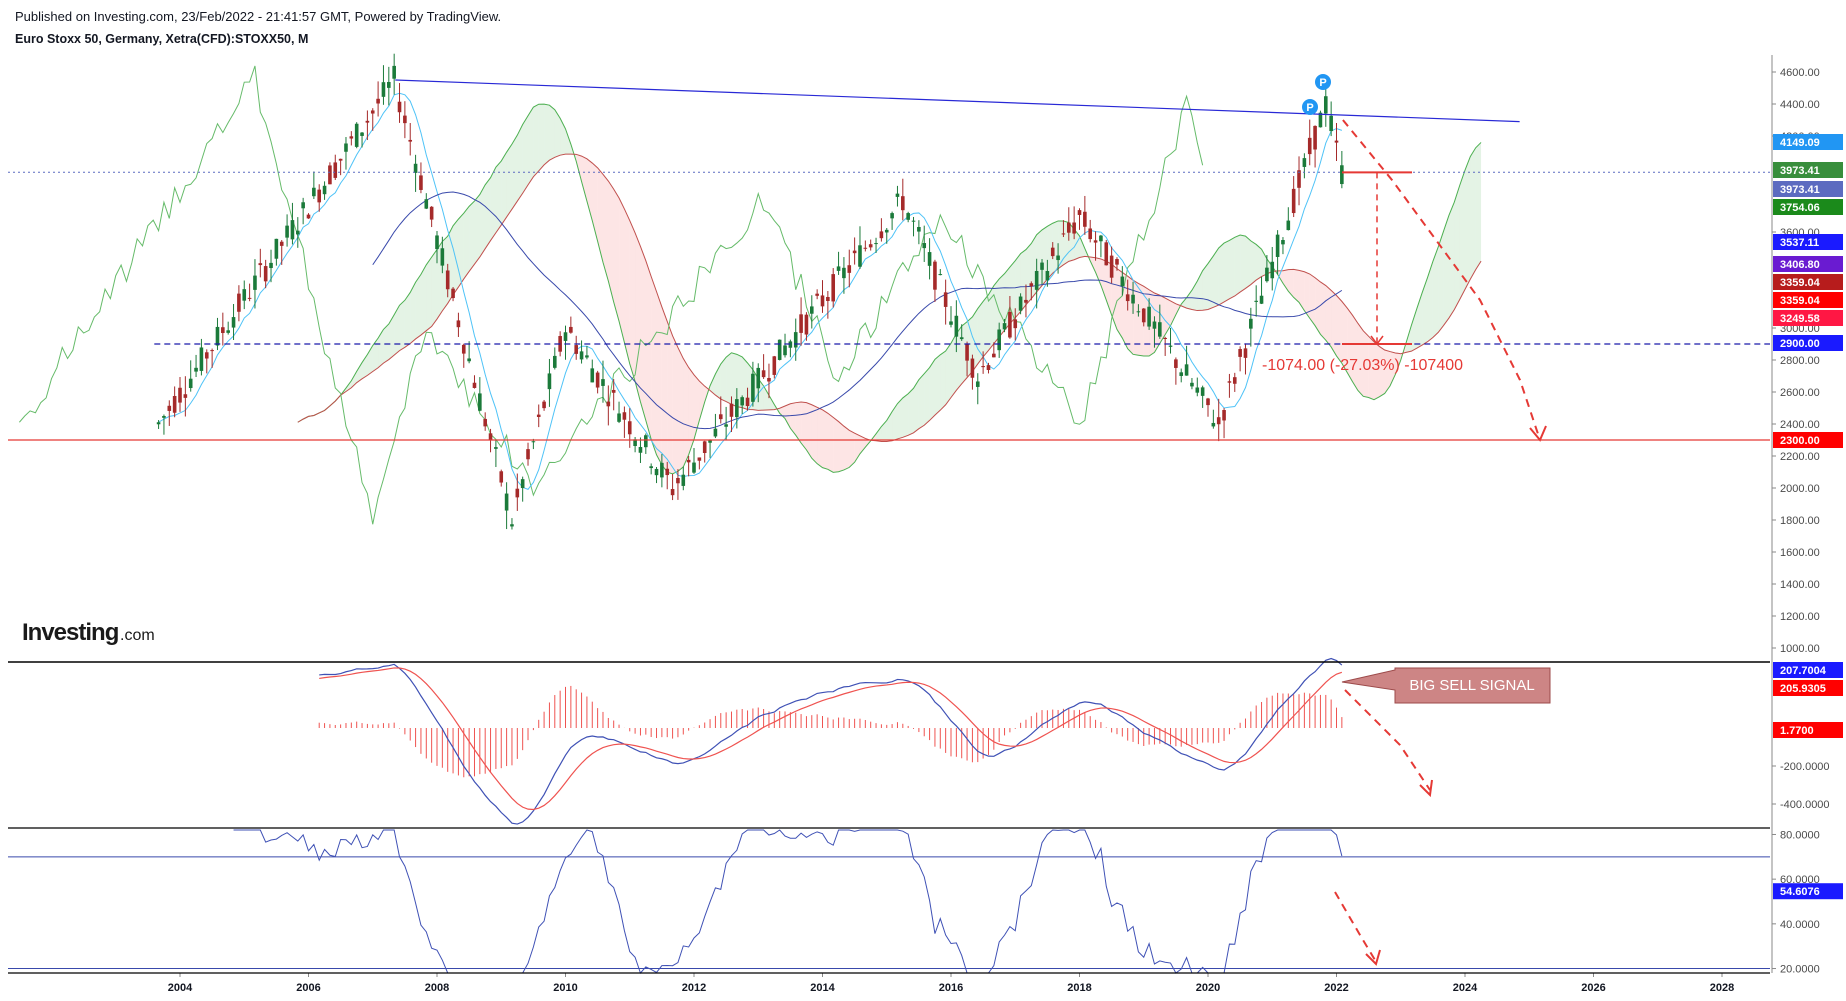 The width and height of the screenshot is (1846, 1001). Describe the element at coordinates (1446, 685) in the screenshot. I see `sell-signal-callout` at that location.